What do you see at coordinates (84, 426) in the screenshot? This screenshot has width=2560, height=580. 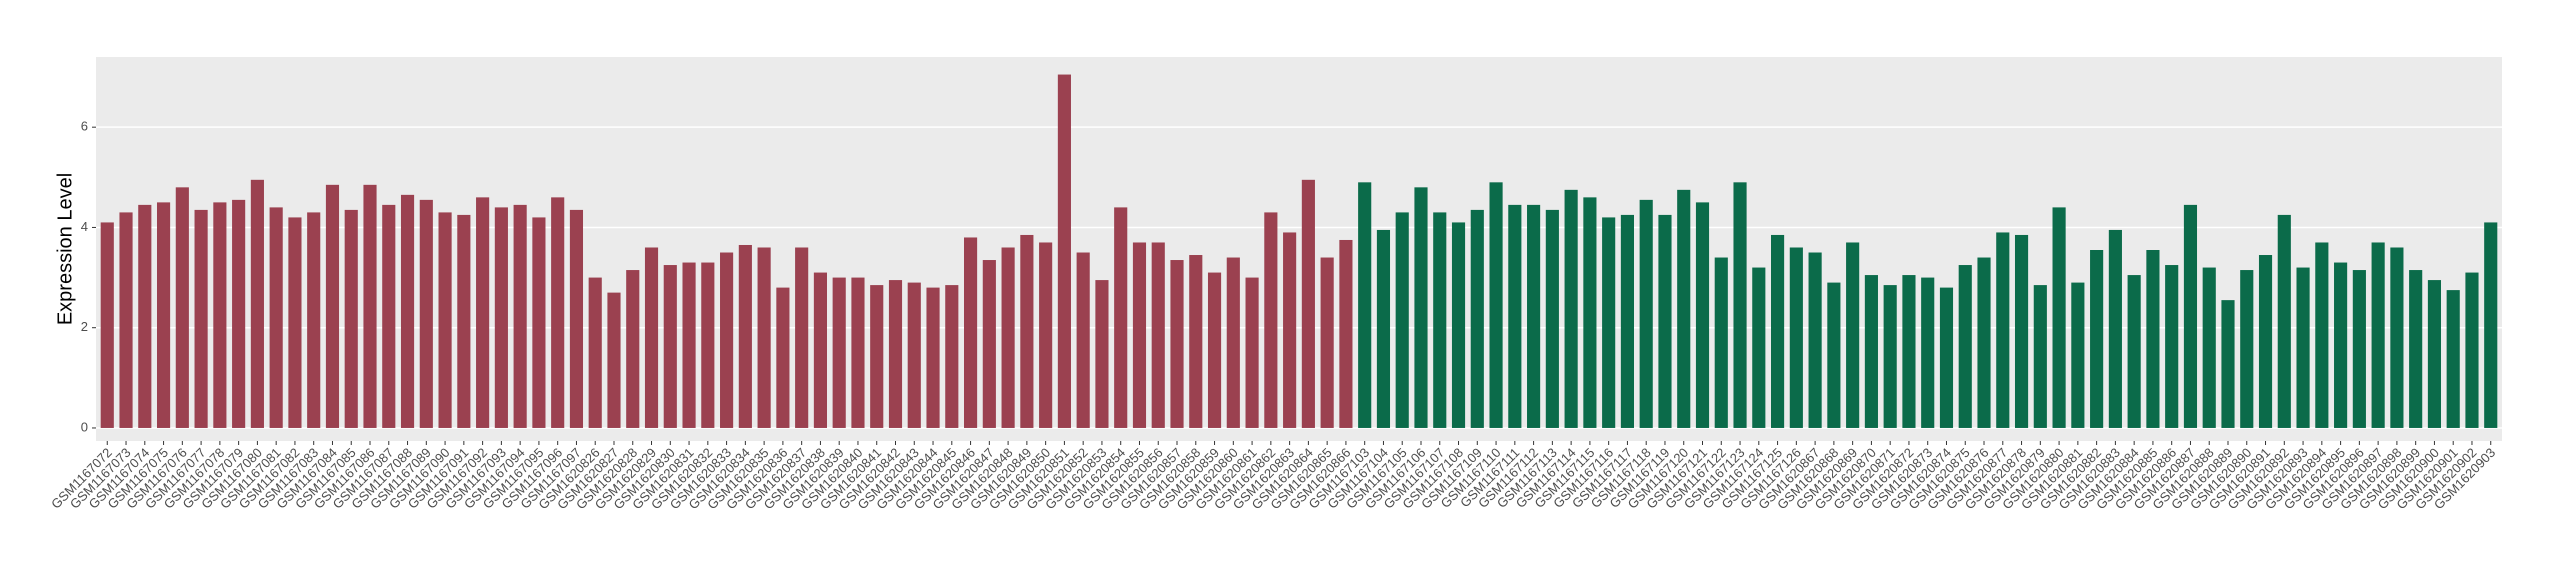 I see `y-tick-label: 0` at bounding box center [84, 426].